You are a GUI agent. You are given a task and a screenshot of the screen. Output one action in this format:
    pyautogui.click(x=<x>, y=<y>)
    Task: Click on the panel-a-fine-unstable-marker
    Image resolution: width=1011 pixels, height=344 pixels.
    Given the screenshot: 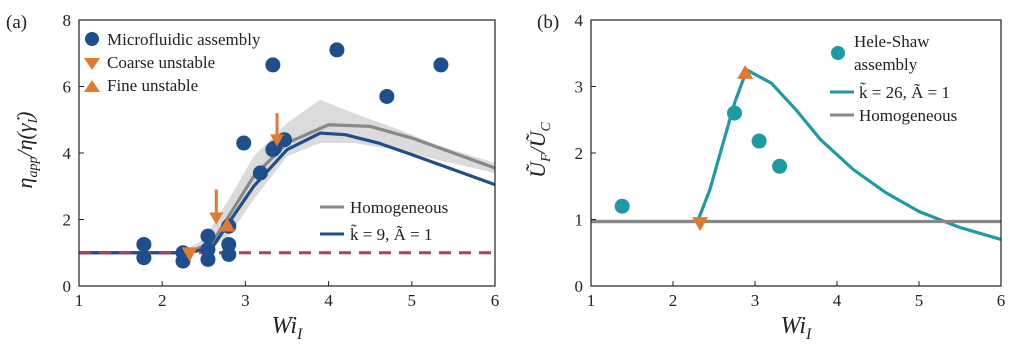 What is the action you would take?
    pyautogui.click(x=227, y=224)
    